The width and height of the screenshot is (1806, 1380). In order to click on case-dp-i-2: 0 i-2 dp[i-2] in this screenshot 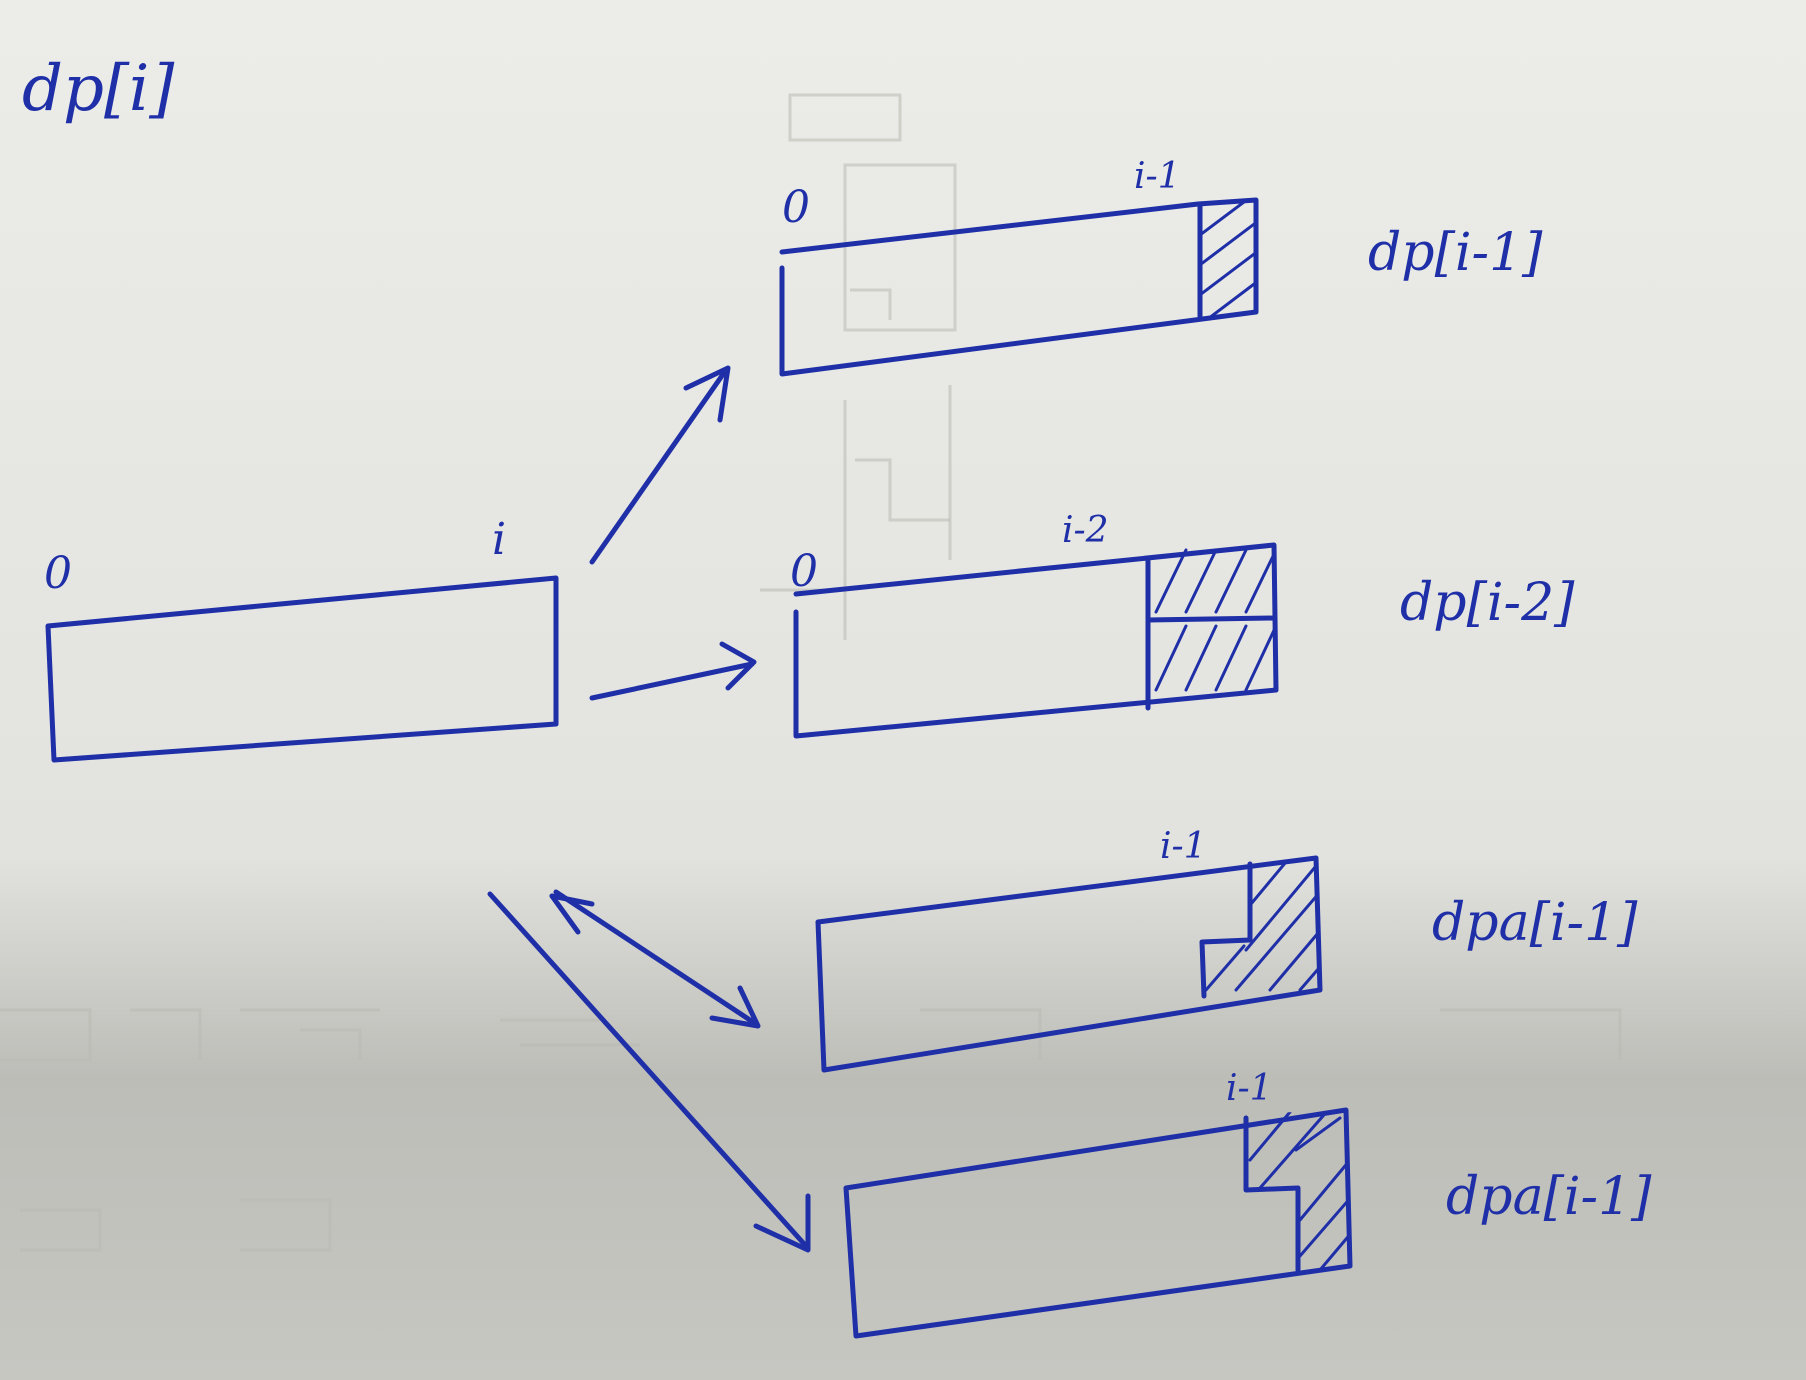, I will do `click(1182, 624)`.